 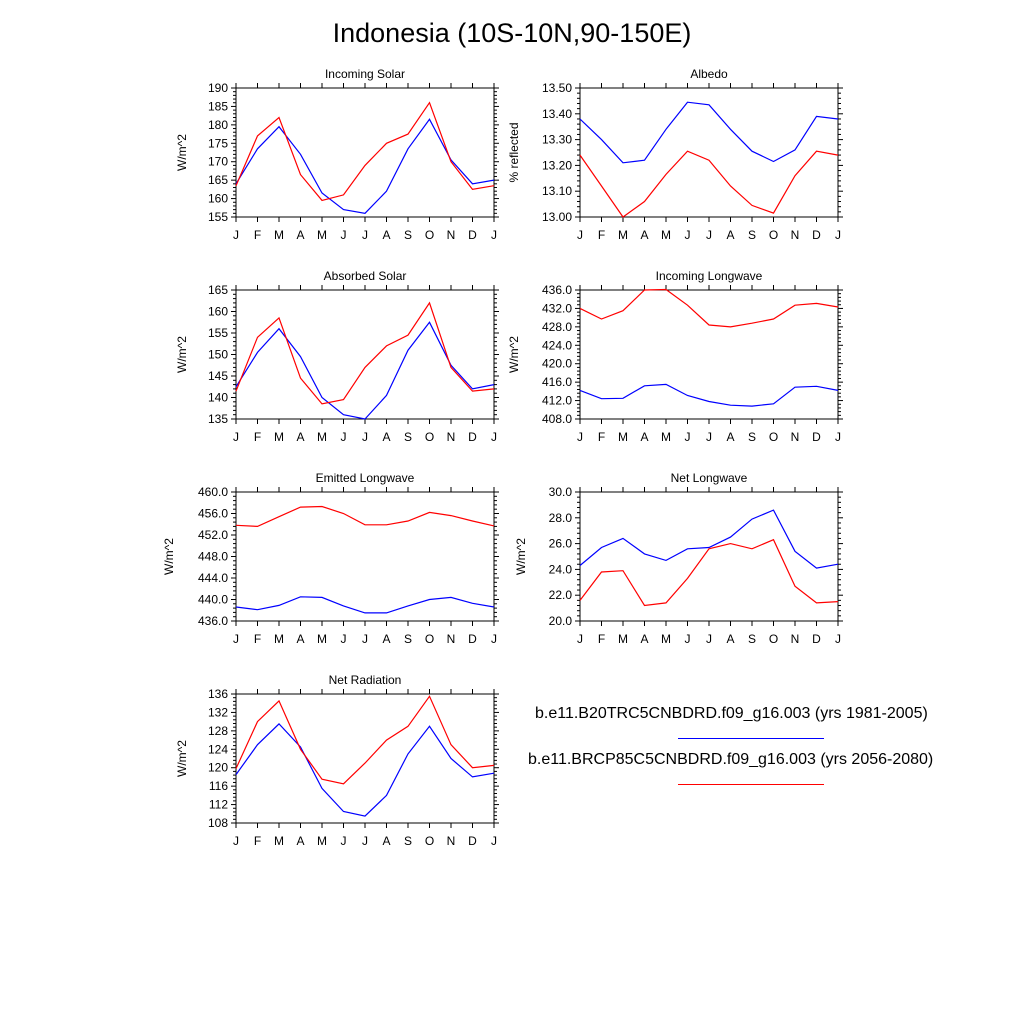 What do you see at coordinates (557, 345) in the screenshot?
I see `y-tick-label: 424.0` at bounding box center [557, 345].